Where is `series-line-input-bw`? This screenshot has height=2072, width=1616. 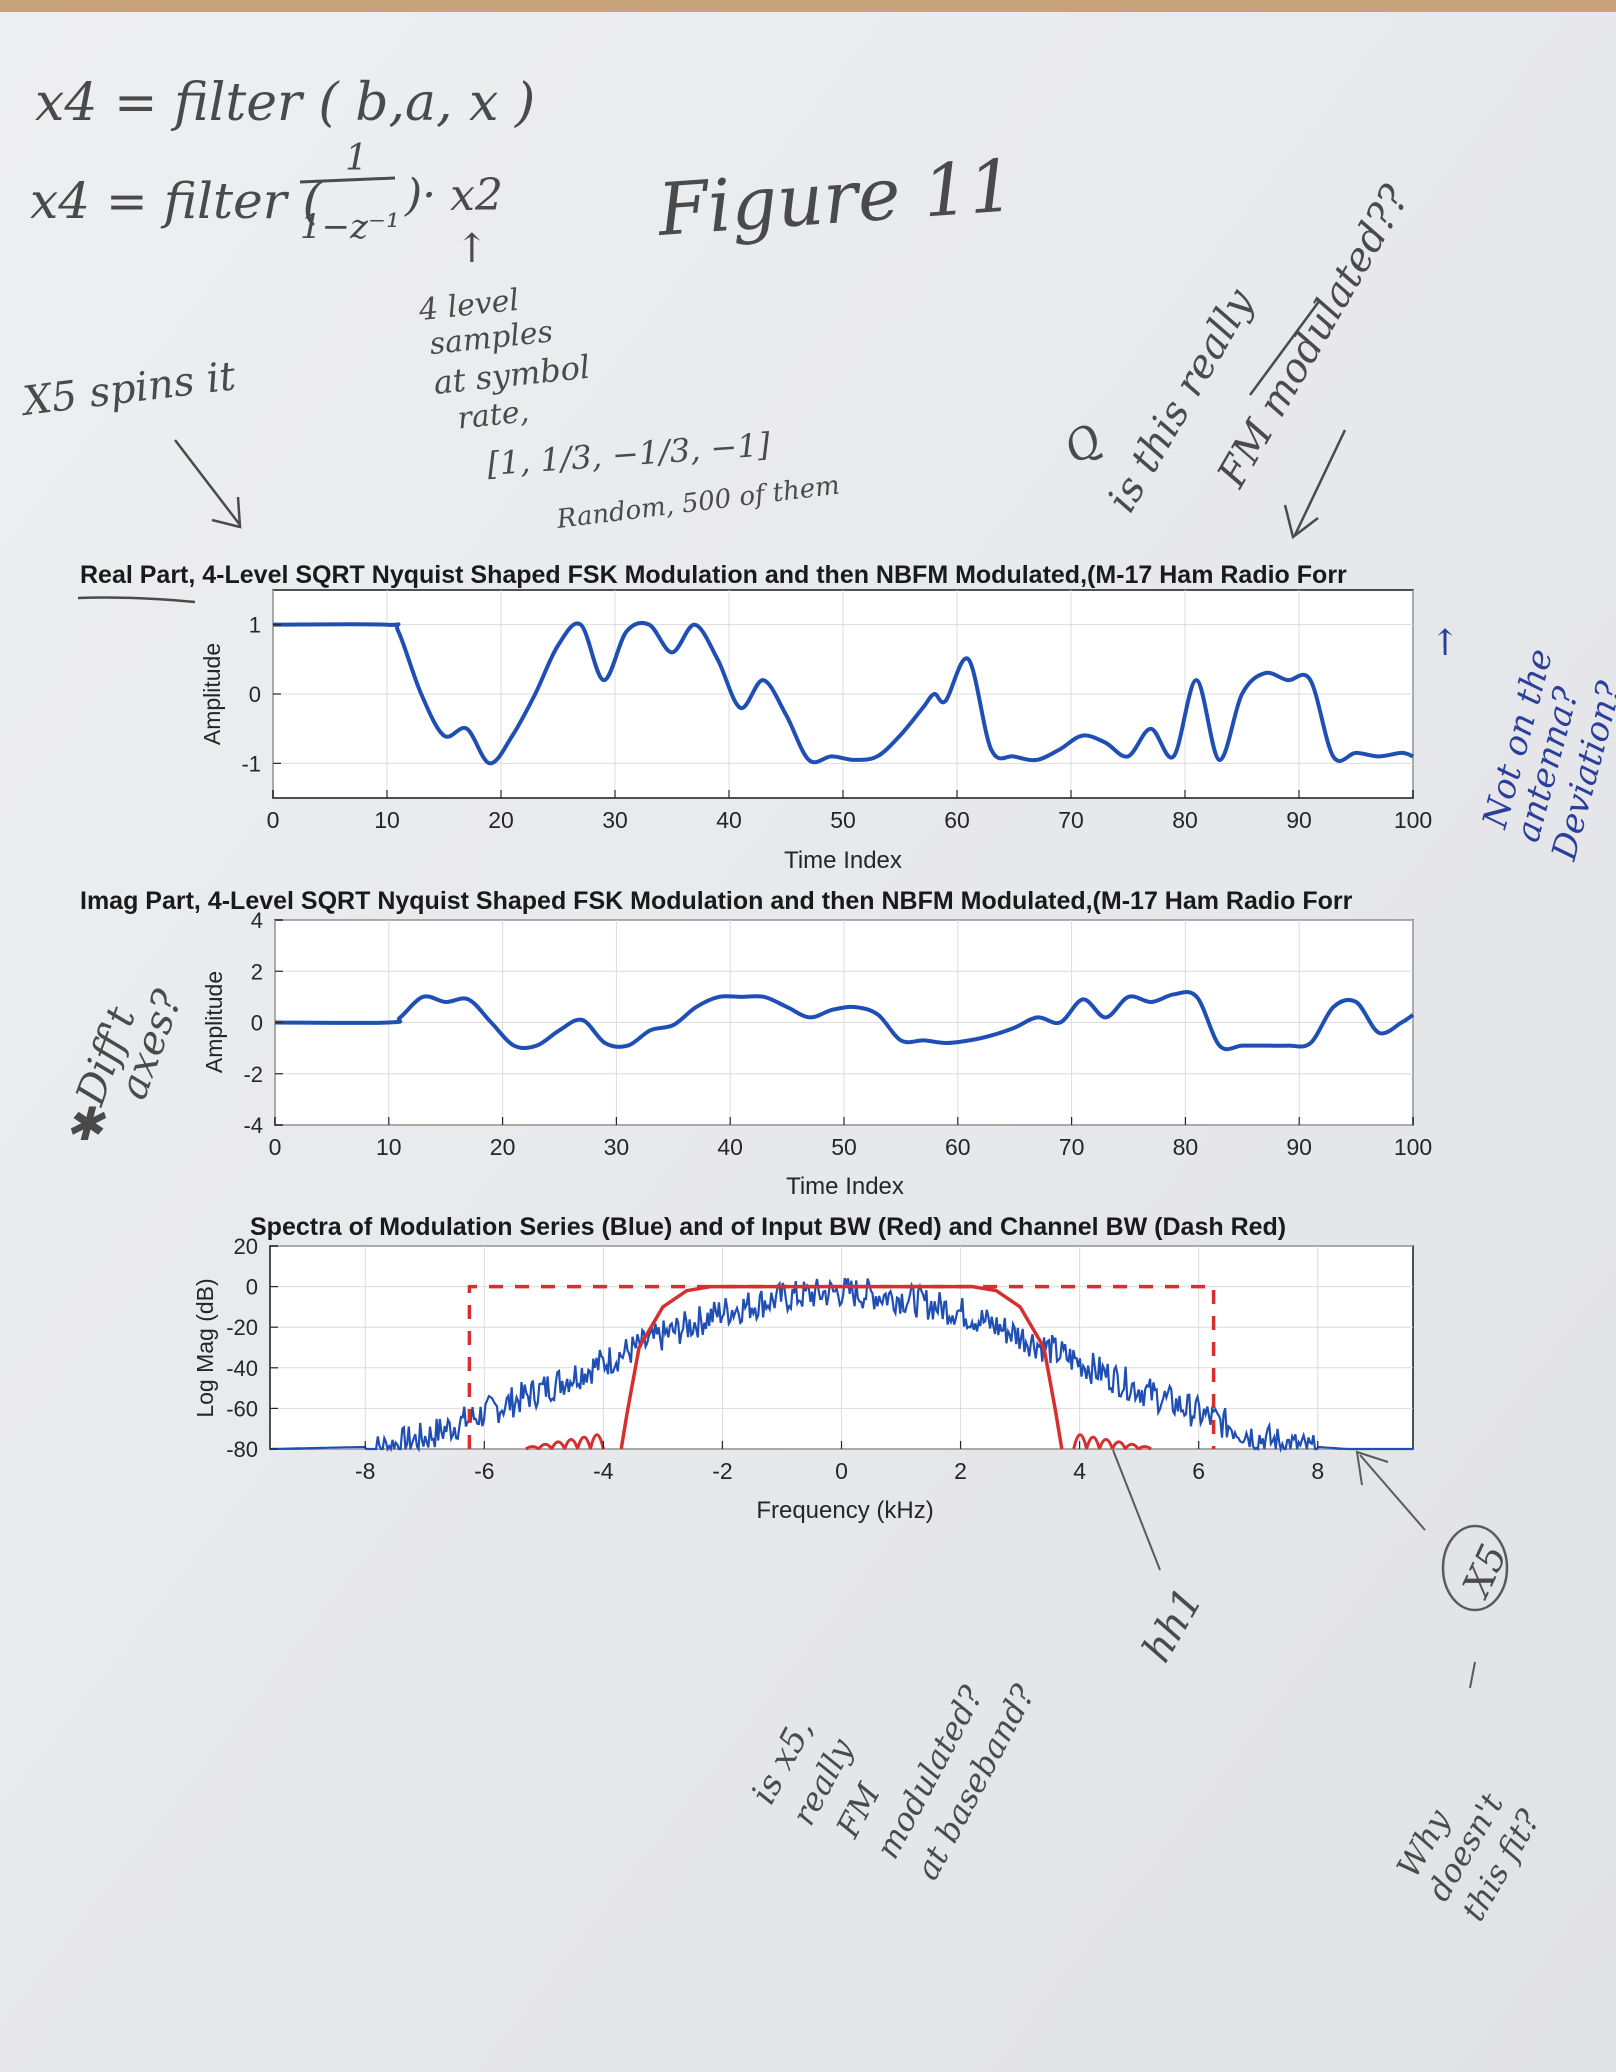
series-line-input-bw is located at coordinates (841, 1367).